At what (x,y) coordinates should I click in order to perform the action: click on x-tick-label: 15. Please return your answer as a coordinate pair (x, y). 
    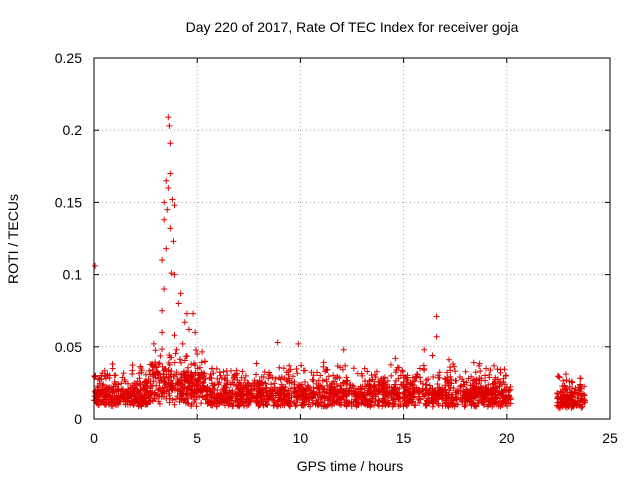
    Looking at the image, I should click on (404, 438).